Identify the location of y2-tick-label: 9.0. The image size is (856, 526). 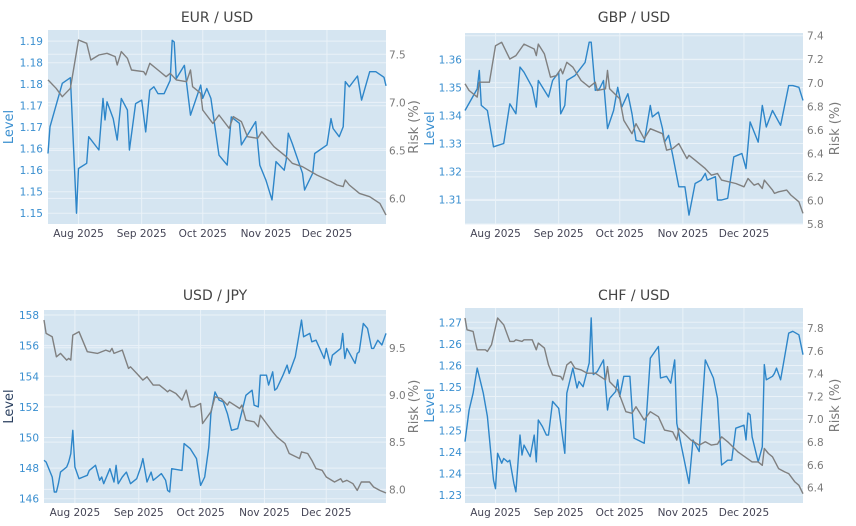
(397, 396).